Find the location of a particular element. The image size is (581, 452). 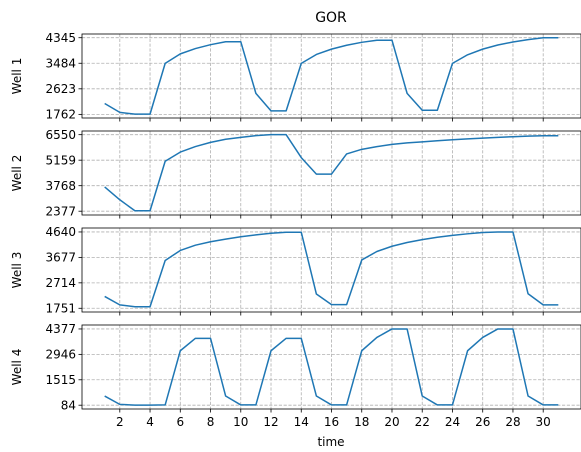

y-tick-label: 2623 is located at coordinates (60, 89).